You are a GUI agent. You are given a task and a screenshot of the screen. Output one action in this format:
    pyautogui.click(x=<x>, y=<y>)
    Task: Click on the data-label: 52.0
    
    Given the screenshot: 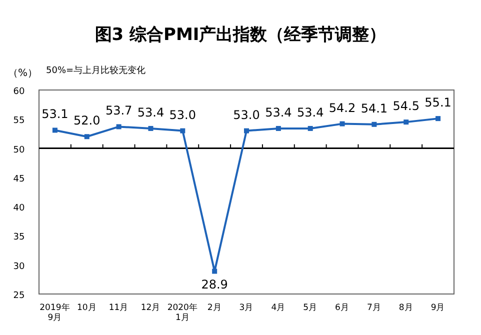 What is the action you would take?
    pyautogui.click(x=87, y=121)
    